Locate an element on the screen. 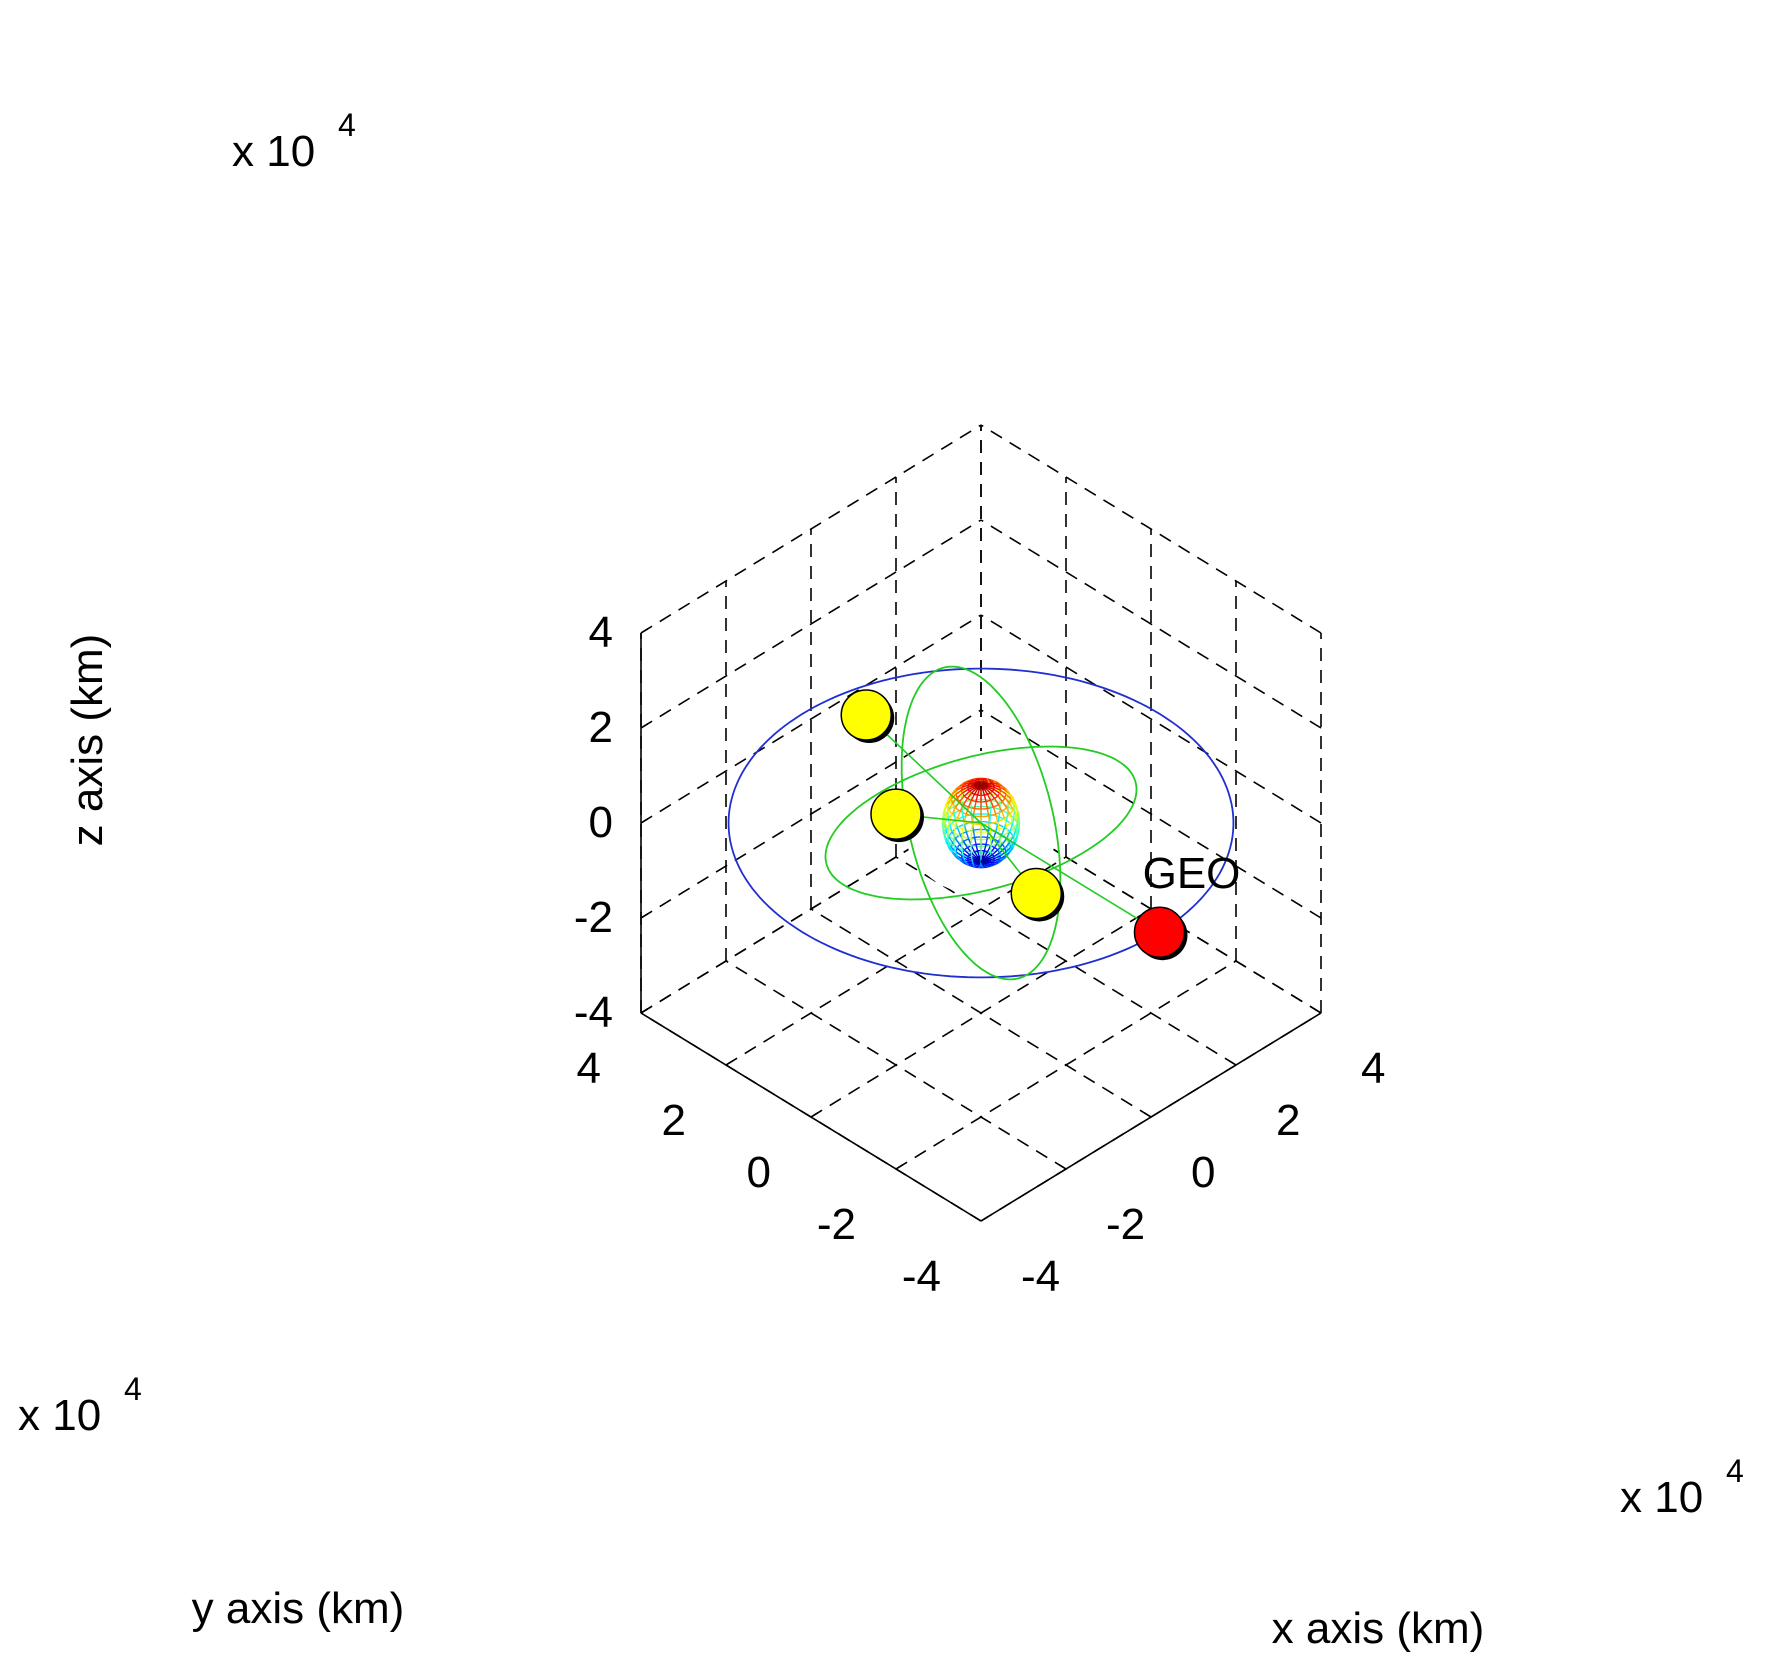  y-tick-label: -4 is located at coordinates (921, 1276).